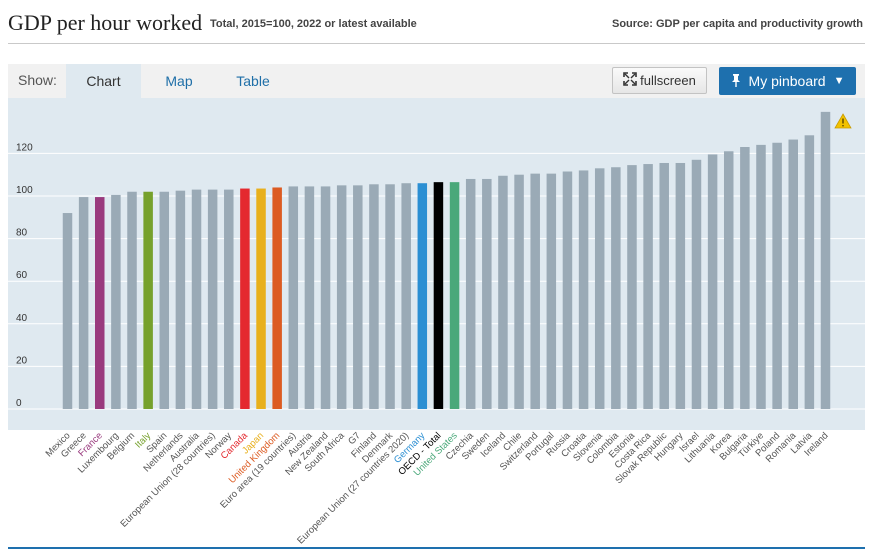 The image size is (869, 551). Describe the element at coordinates (630, 80) in the screenshot. I see `fullscreen-icon` at that location.